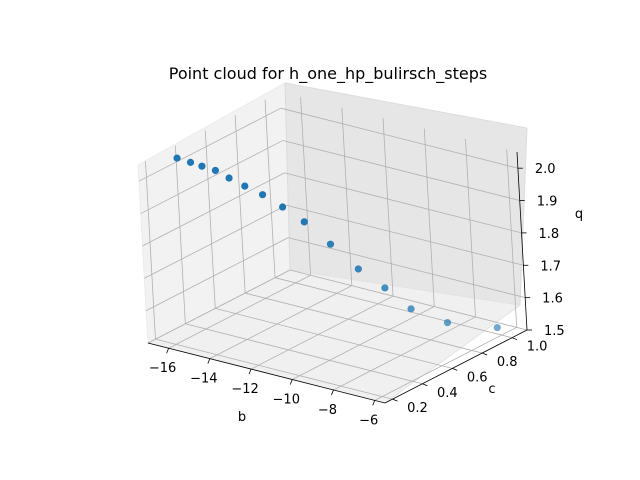 The image size is (640, 480). Describe the element at coordinates (368, 420) in the screenshot. I see `x-tick-label: −6` at that location.